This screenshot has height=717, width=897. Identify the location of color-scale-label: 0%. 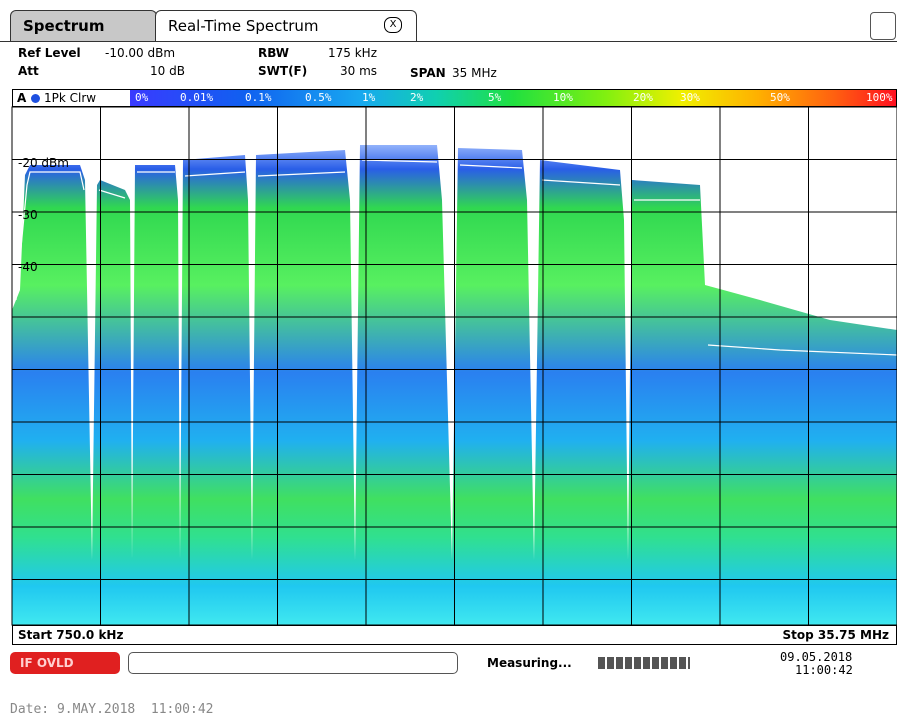
(142, 97).